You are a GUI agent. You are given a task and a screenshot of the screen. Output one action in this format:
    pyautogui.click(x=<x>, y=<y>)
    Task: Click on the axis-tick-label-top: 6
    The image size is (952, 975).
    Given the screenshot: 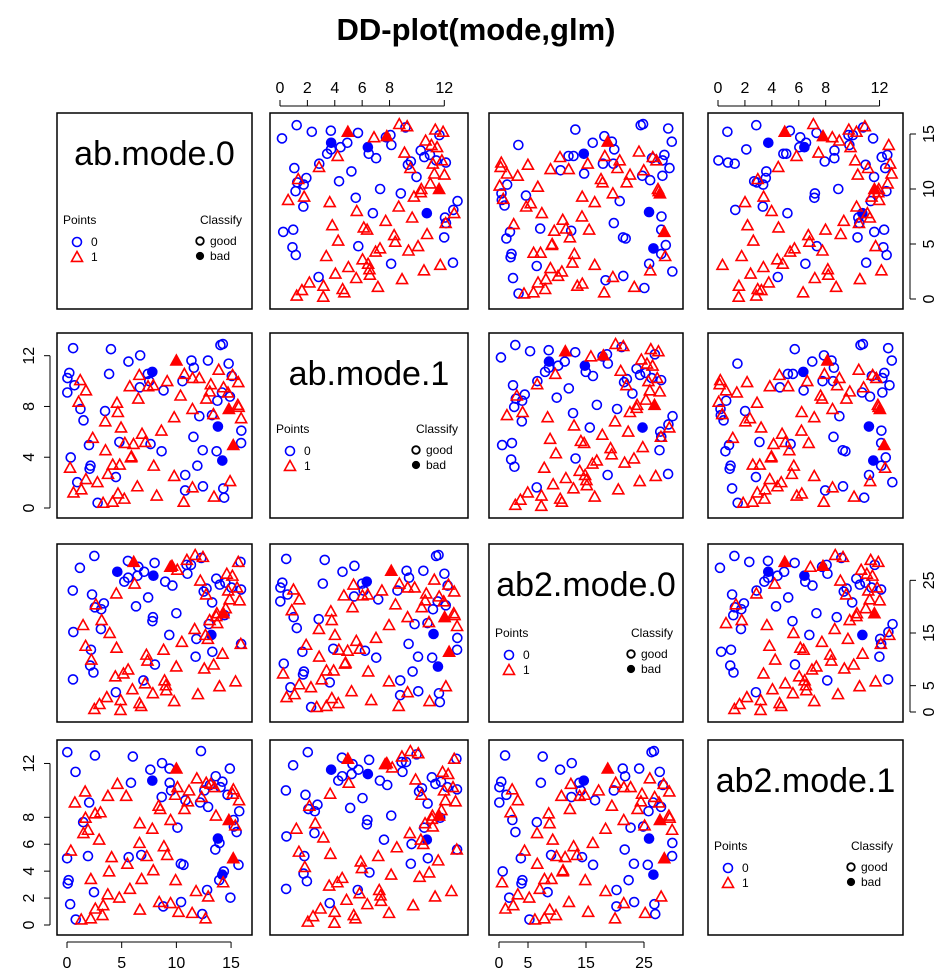 What is the action you would take?
    pyautogui.click(x=798, y=88)
    